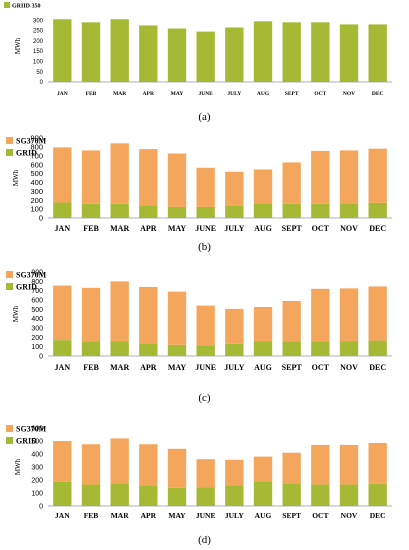  What do you see at coordinates (177, 318) in the screenshot?
I see `bar-sg370m-may` at bounding box center [177, 318].